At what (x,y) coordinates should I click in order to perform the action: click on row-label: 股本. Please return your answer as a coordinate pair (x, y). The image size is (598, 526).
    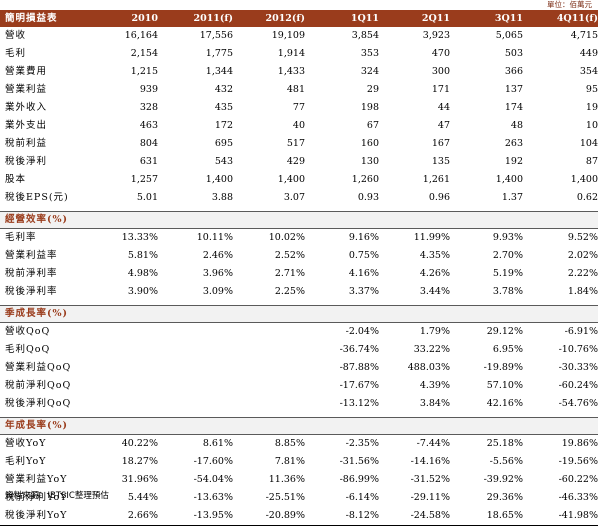
    Looking at the image, I should click on (16, 179).